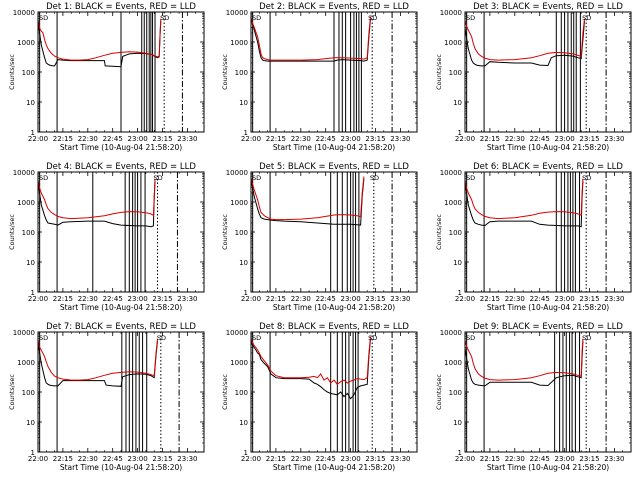  I want to click on panel-title: Det 9: BLACK = Events, RED = LLD, so click(548, 327).